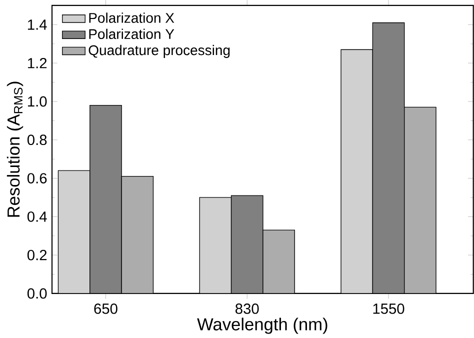  What do you see at coordinates (247, 308) in the screenshot?
I see `x-tick-label: 830` at bounding box center [247, 308].